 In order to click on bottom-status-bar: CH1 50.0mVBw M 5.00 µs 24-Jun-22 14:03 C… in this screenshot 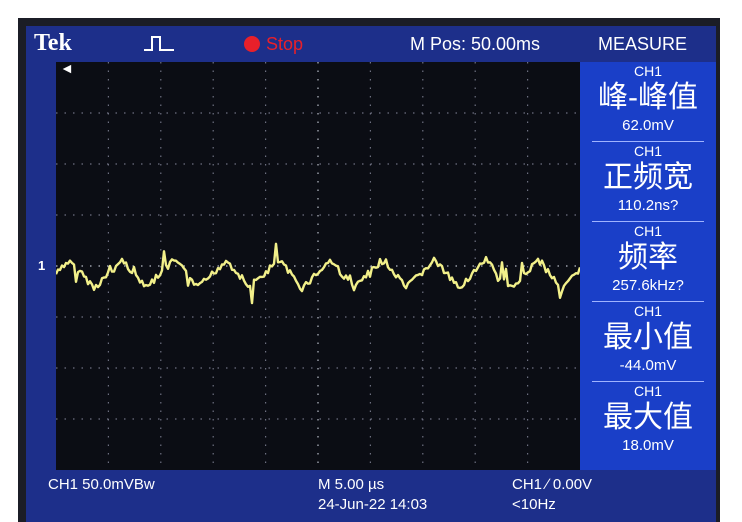, I will do `click(371, 496)`.